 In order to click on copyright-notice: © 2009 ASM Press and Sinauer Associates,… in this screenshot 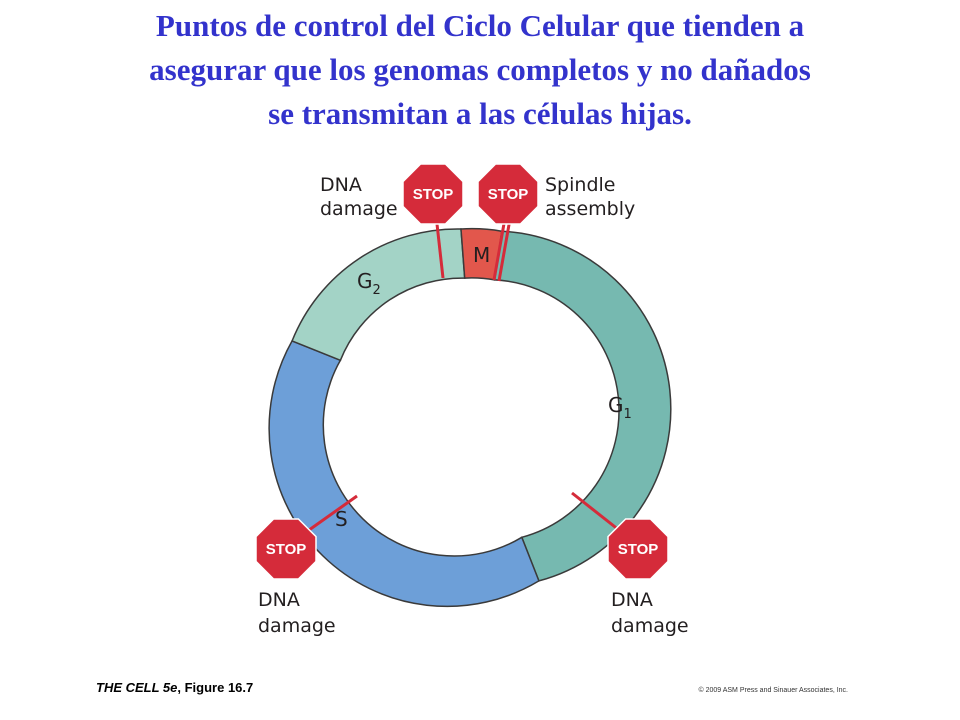, I will do `click(773, 690)`.